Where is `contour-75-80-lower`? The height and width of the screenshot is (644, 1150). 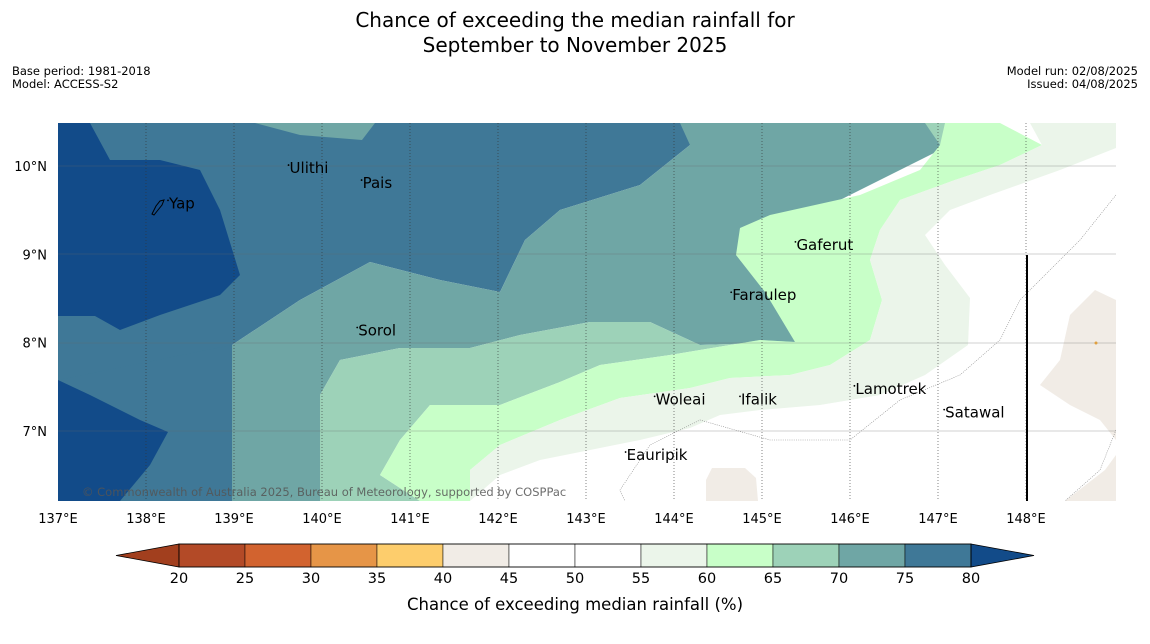
contour-75-80-lower is located at coordinates (145, 423).